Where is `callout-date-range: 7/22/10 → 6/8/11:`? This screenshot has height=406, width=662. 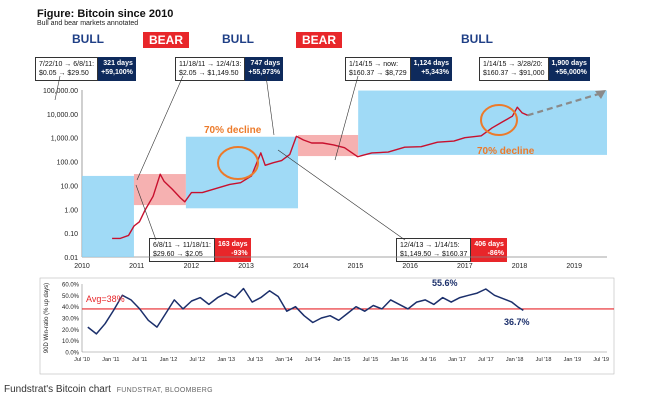 callout-date-range: 7/22/10 → 6/8/11: is located at coordinates (67, 64).